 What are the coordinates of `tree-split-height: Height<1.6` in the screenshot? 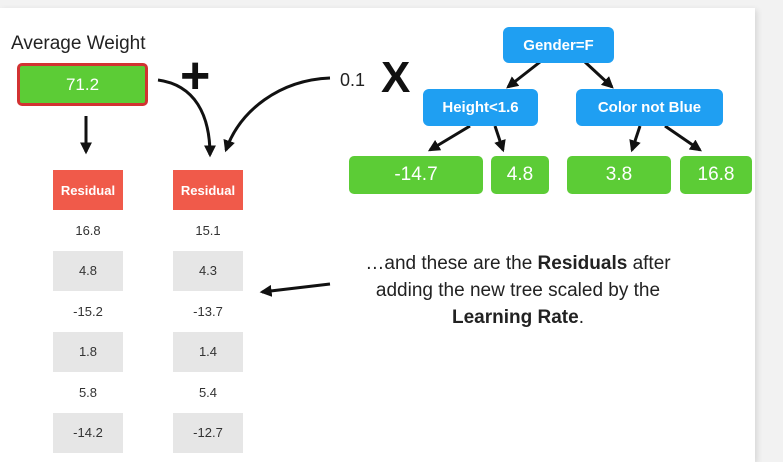 It's located at (480, 107).